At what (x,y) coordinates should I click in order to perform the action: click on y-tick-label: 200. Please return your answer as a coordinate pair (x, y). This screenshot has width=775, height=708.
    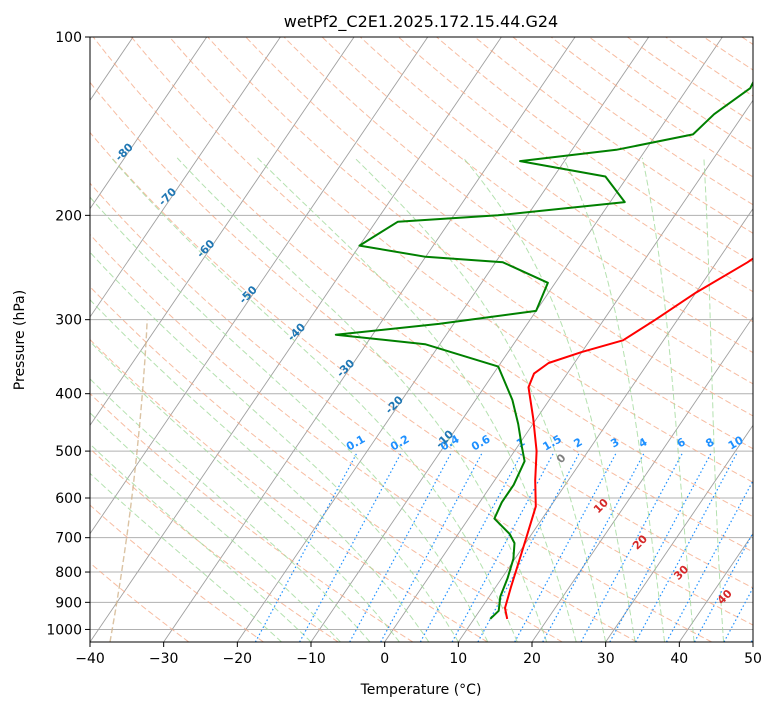
    Looking at the image, I should click on (68, 216).